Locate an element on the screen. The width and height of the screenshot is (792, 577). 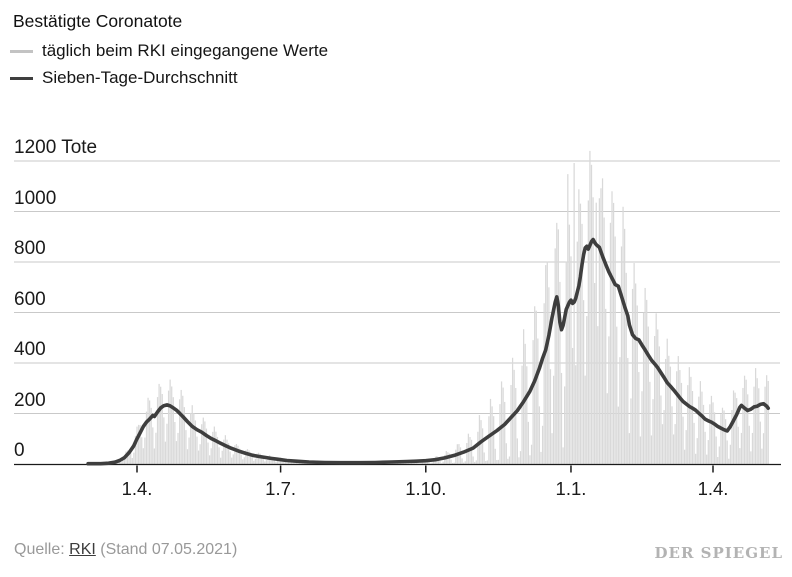
legend-label-daily: täglich beim RKI eingegangene Werte is located at coordinates (185, 50).